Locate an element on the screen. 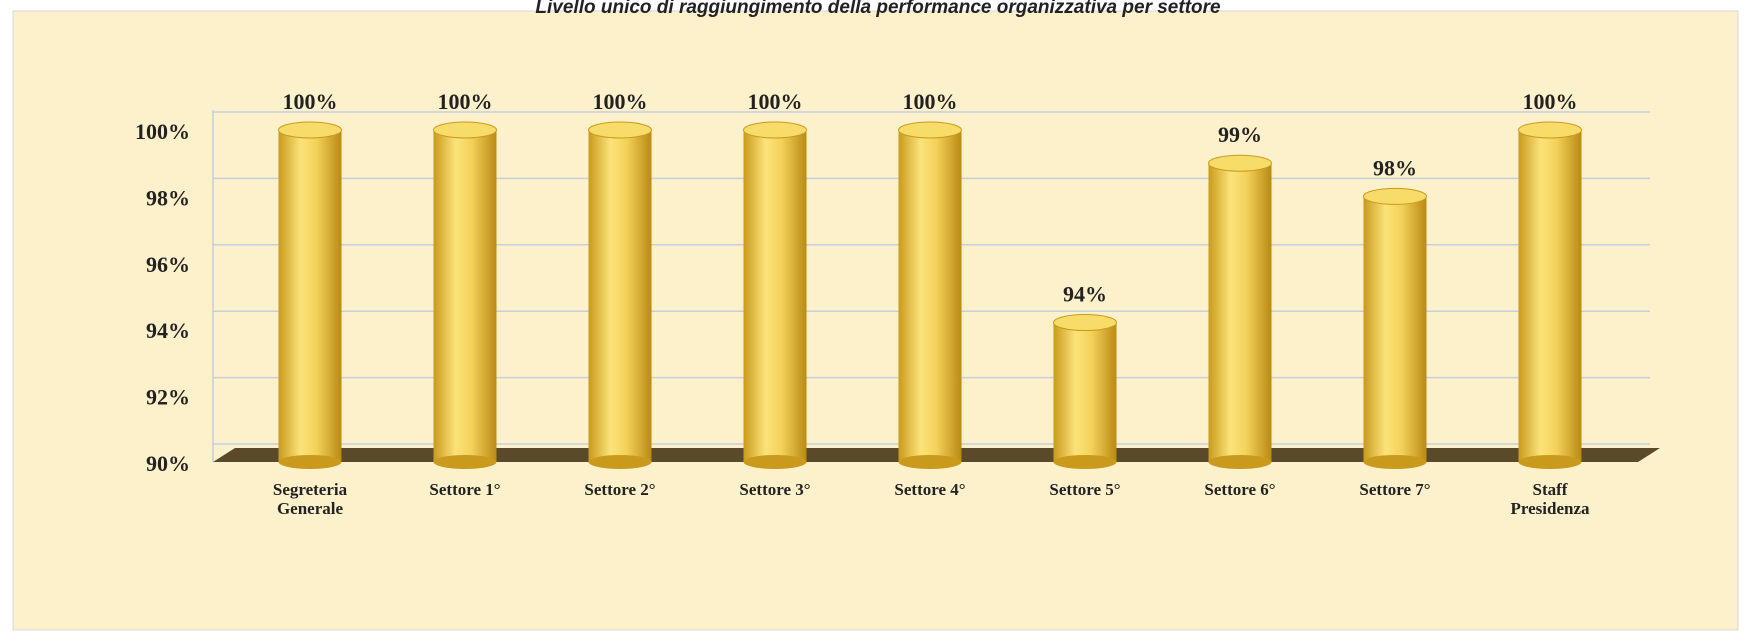 This screenshot has width=1756, height=632. y-tick-label: 94% is located at coordinates (168, 330).